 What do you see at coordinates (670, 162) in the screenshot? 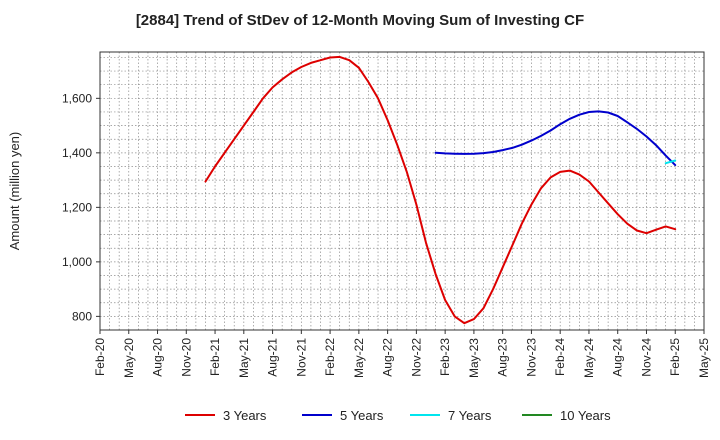
I see `series-line-7-years` at bounding box center [670, 162].